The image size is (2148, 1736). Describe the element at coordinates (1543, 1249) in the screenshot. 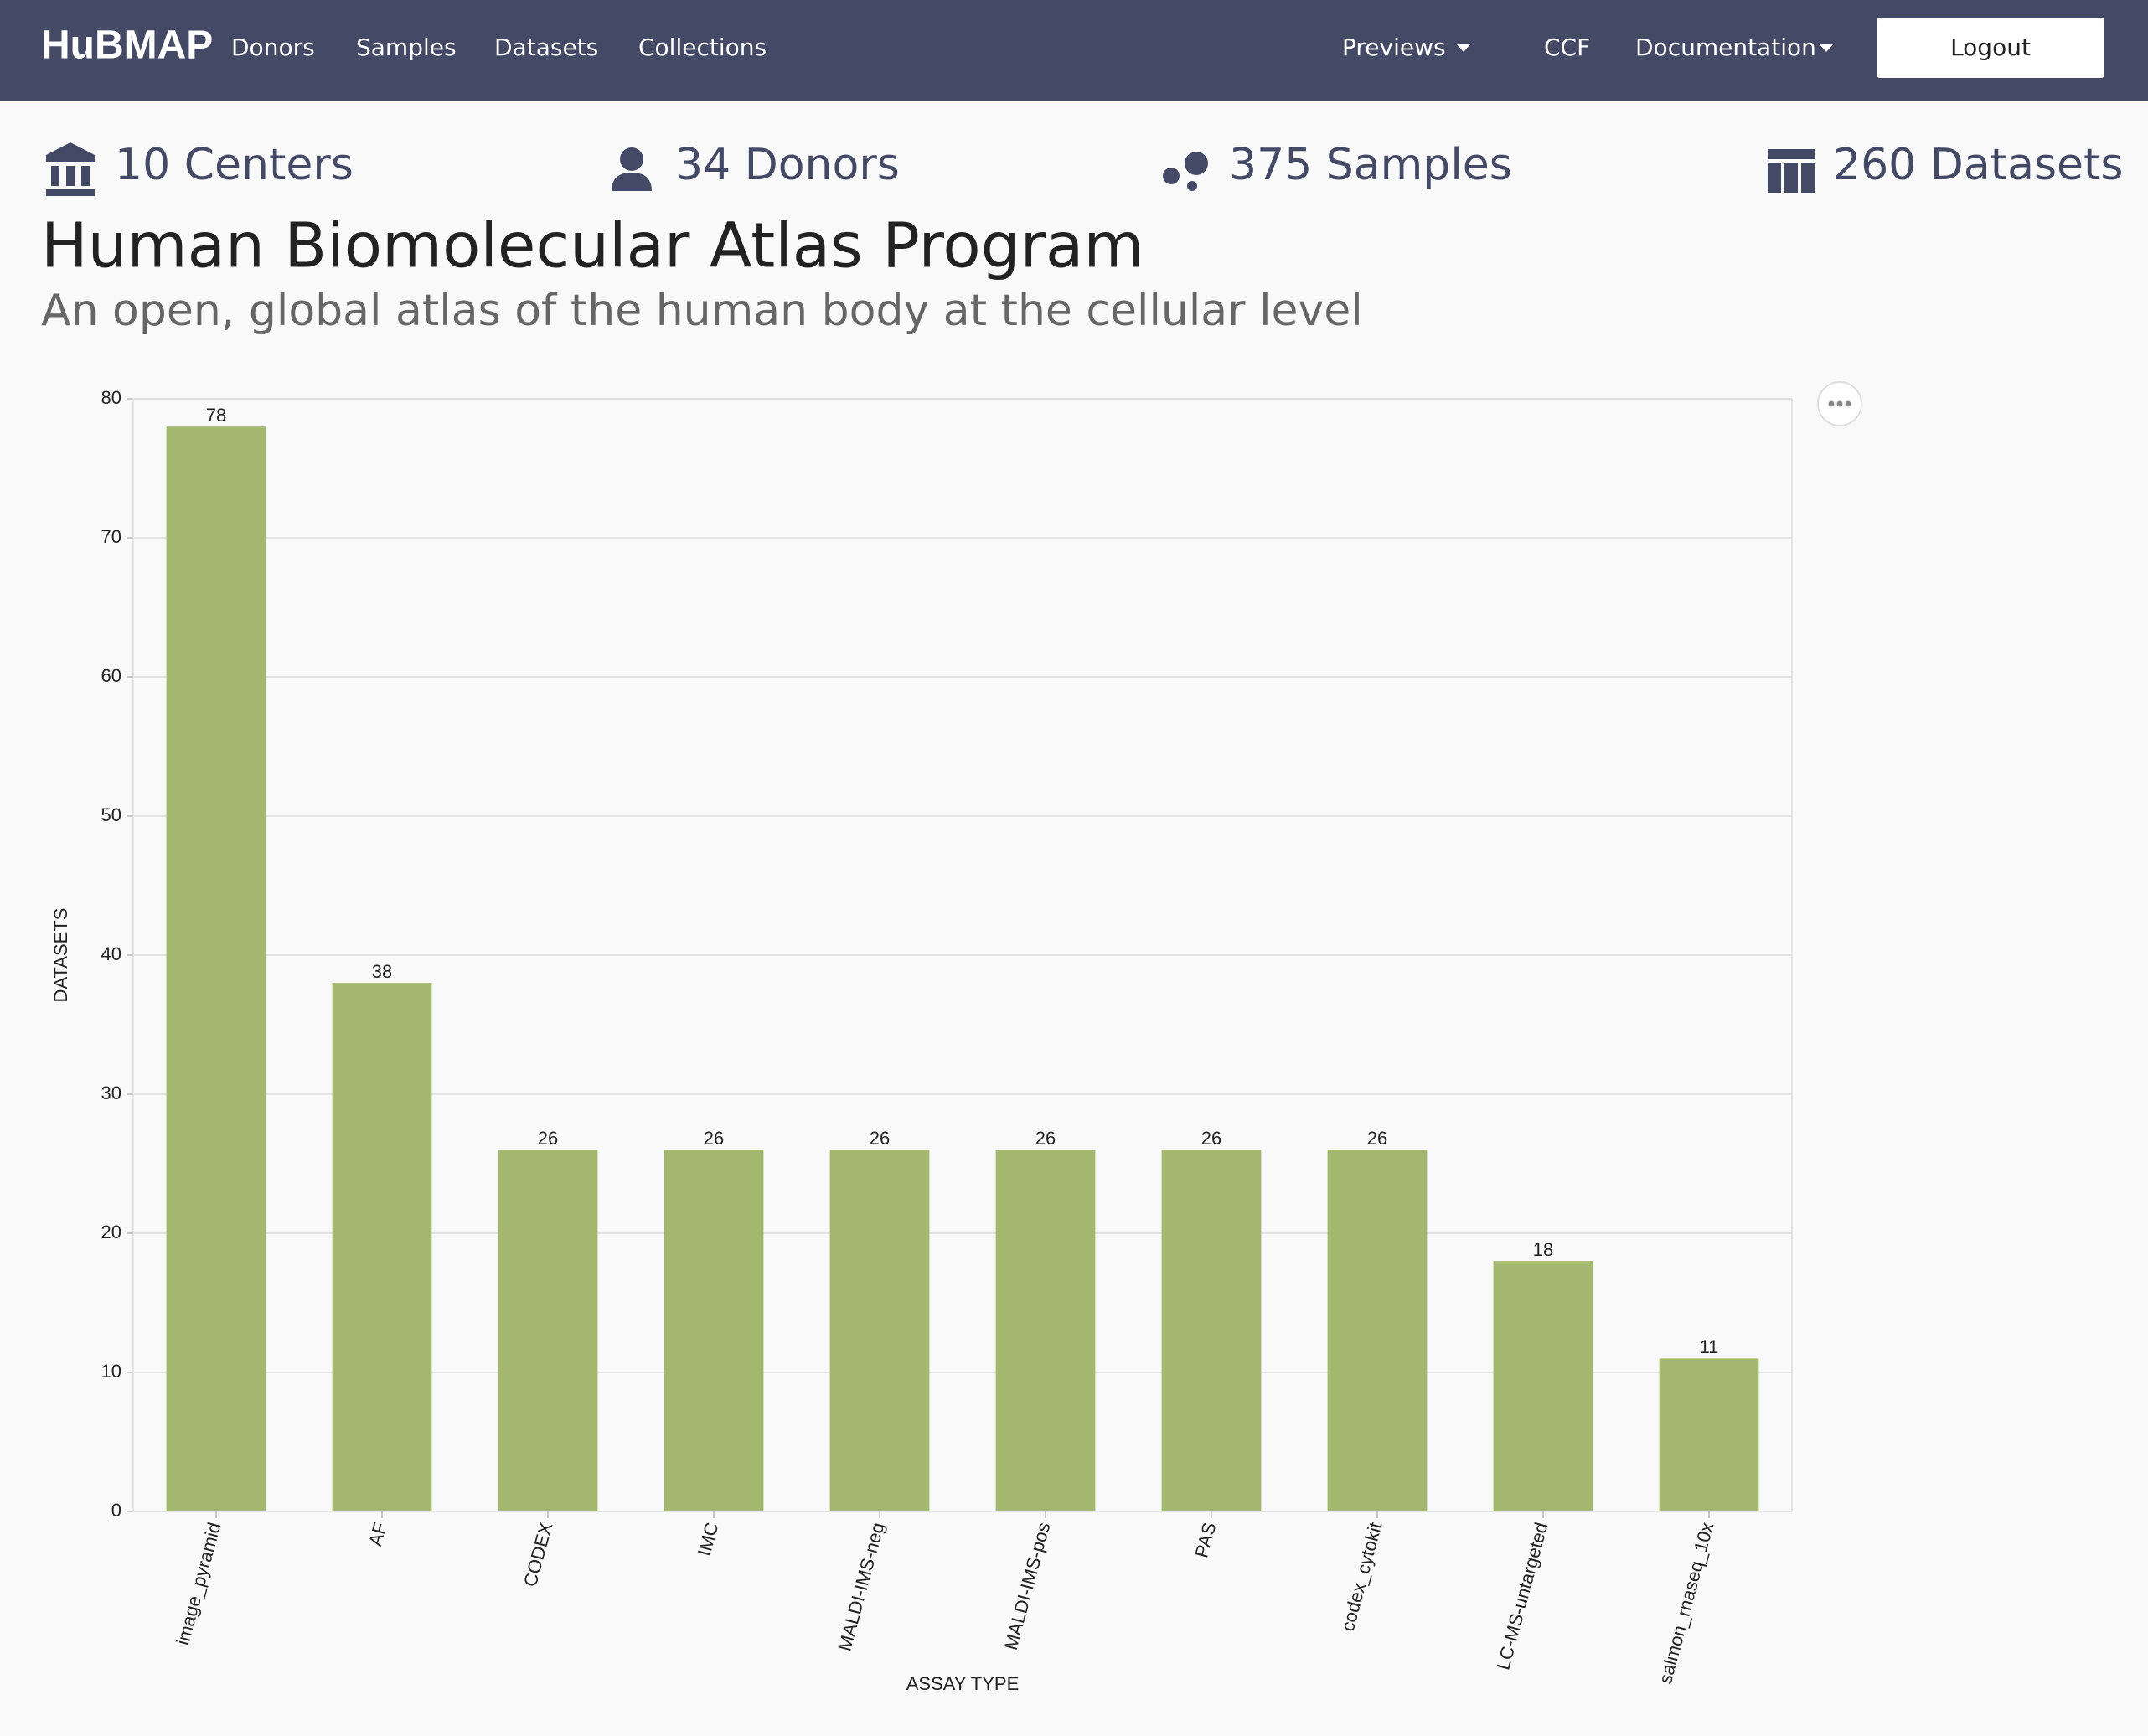

I see `data-label: 18` at that location.